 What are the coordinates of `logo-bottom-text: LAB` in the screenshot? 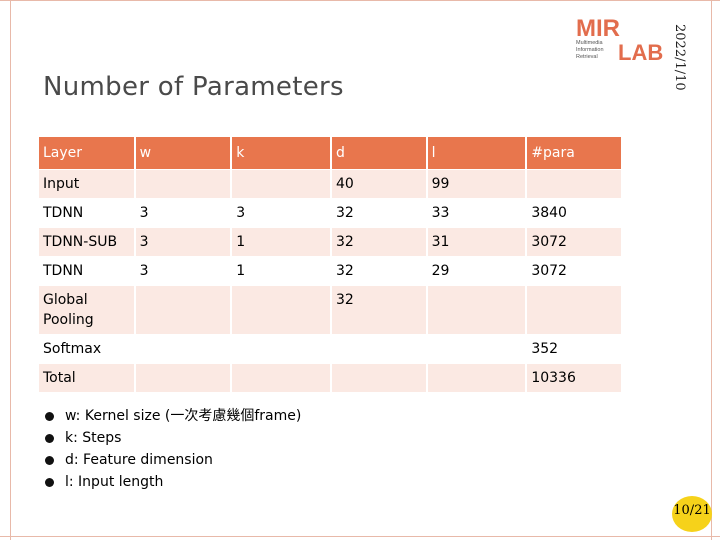 It's located at (640, 51).